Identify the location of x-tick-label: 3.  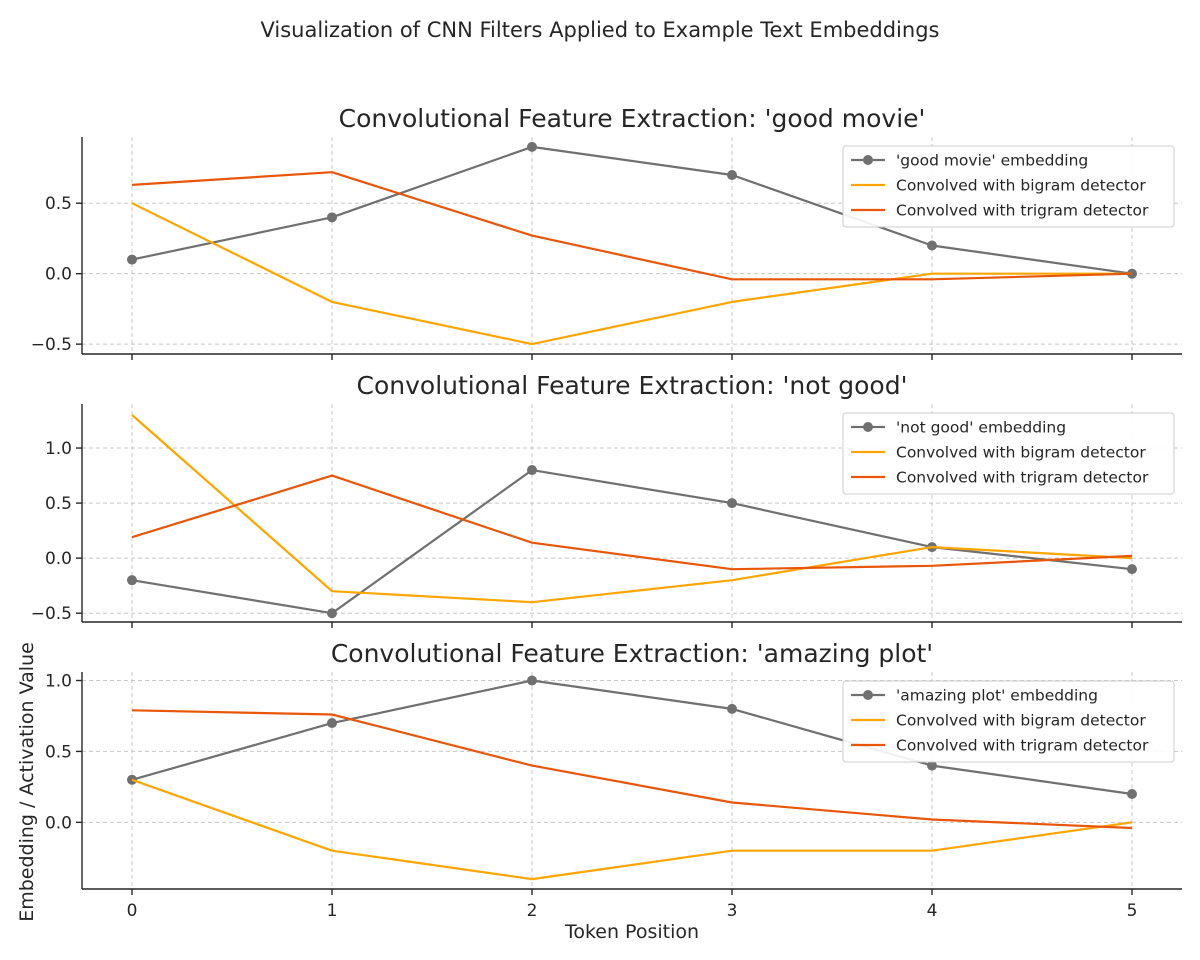
(732, 911).